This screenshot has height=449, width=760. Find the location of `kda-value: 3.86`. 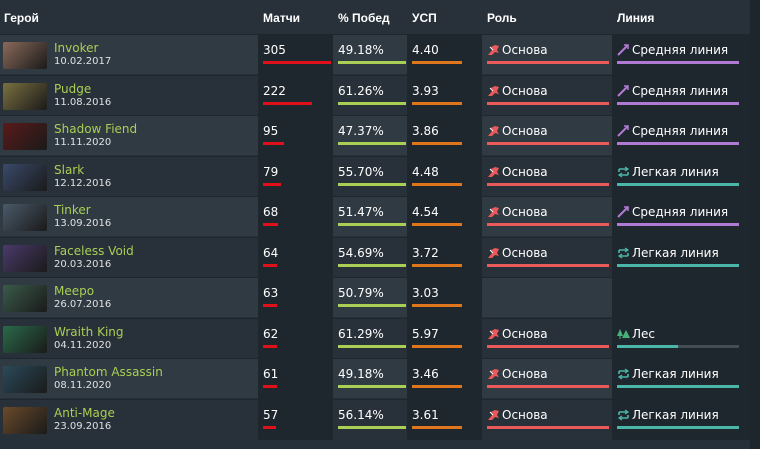

kda-value: 3.86 is located at coordinates (425, 131).